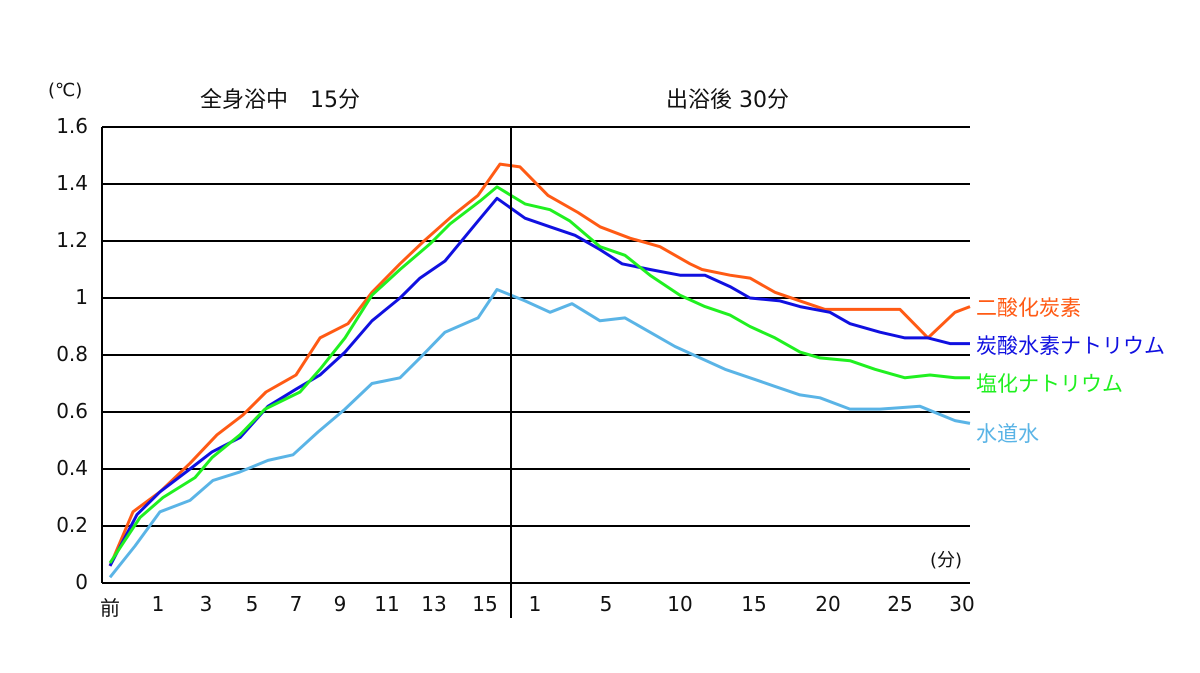 This screenshot has height=673, width=1200. I want to click on x-tick-bath: 1, so click(158, 604).